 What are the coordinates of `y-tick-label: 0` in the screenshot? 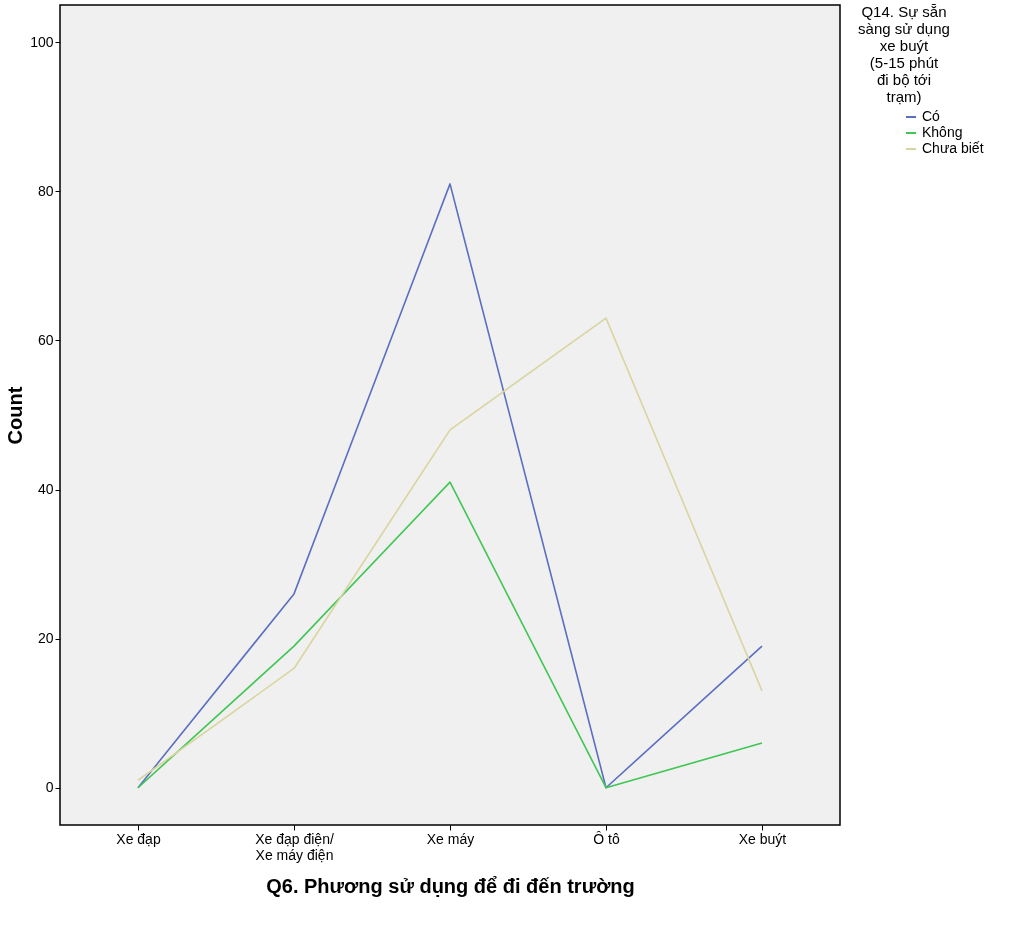 It's located at (49, 787).